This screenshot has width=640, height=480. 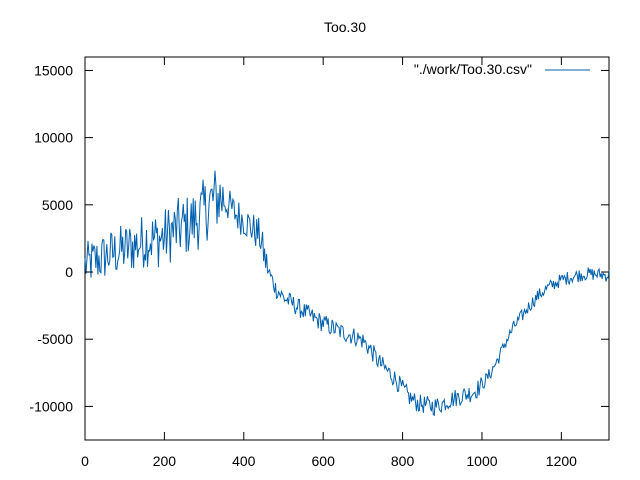 What do you see at coordinates (57, 205) in the screenshot?
I see `y-tick-label: 5000` at bounding box center [57, 205].